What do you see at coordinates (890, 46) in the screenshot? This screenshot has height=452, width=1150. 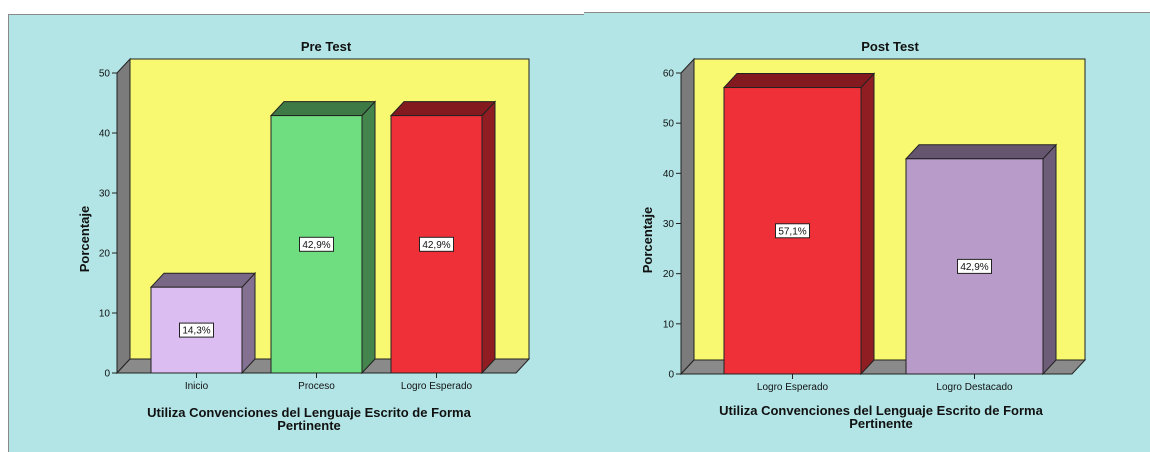 I see `chart-title: Post Test` at bounding box center [890, 46].